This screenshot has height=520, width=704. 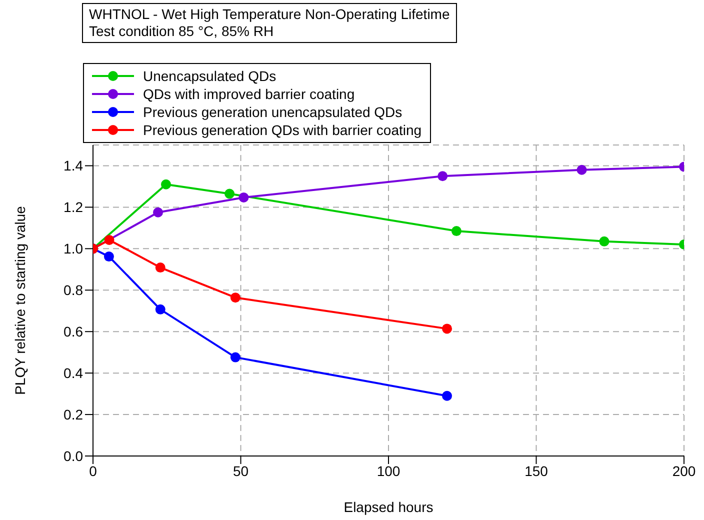 What do you see at coordinates (74, 290) in the screenshot?
I see `y-tick-label: 0.8` at bounding box center [74, 290].